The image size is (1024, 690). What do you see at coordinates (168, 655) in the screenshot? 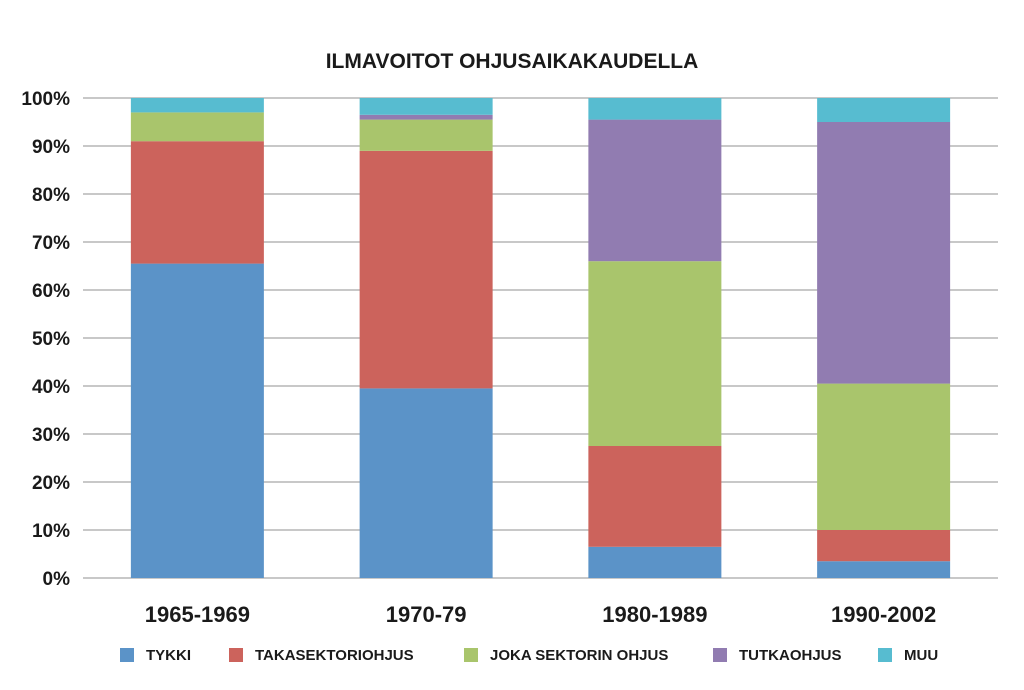
I see `legend-label: TYKKI` at bounding box center [168, 655].